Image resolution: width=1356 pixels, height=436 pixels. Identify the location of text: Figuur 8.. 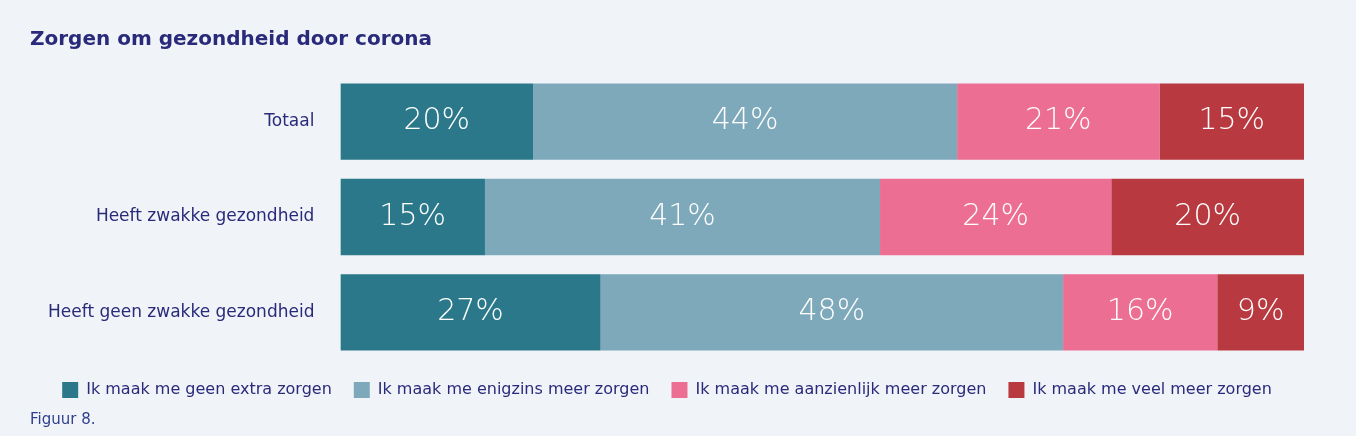
(63, 419).